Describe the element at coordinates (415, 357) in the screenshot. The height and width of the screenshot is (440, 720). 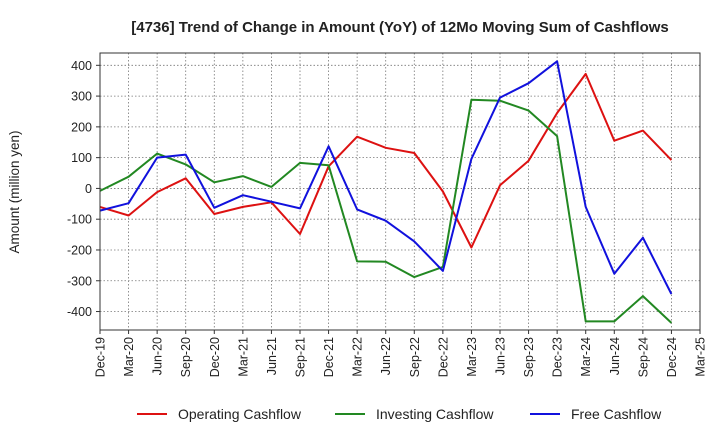
I see `x-tick-label: Sep-22` at that location.